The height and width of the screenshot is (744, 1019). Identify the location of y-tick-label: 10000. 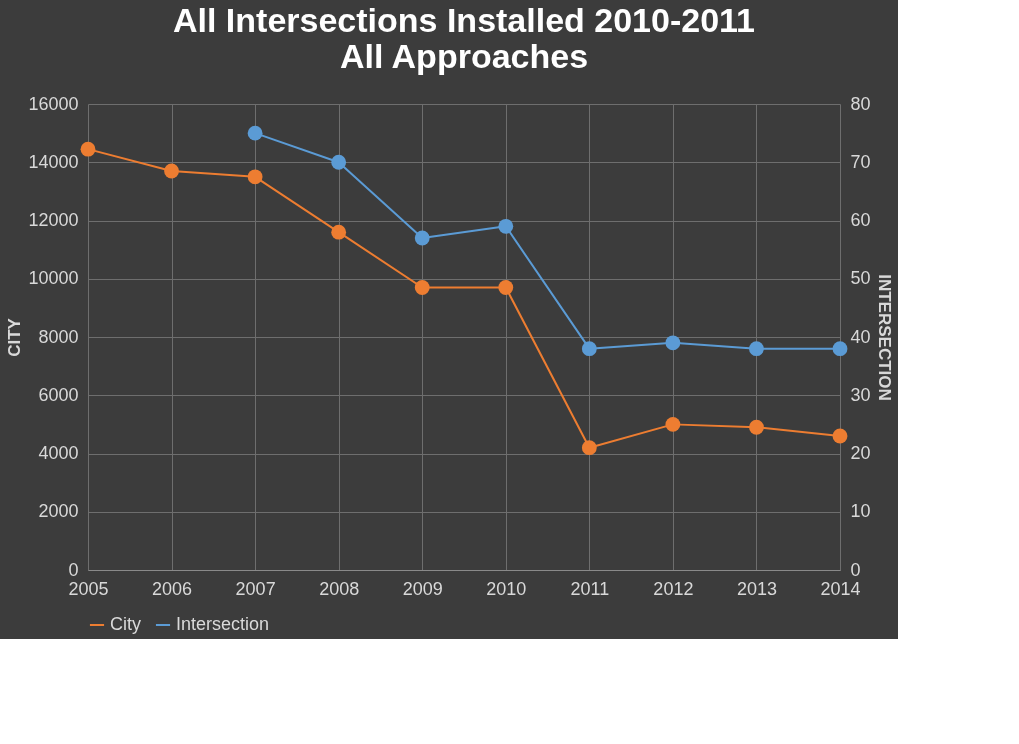
(53, 278).